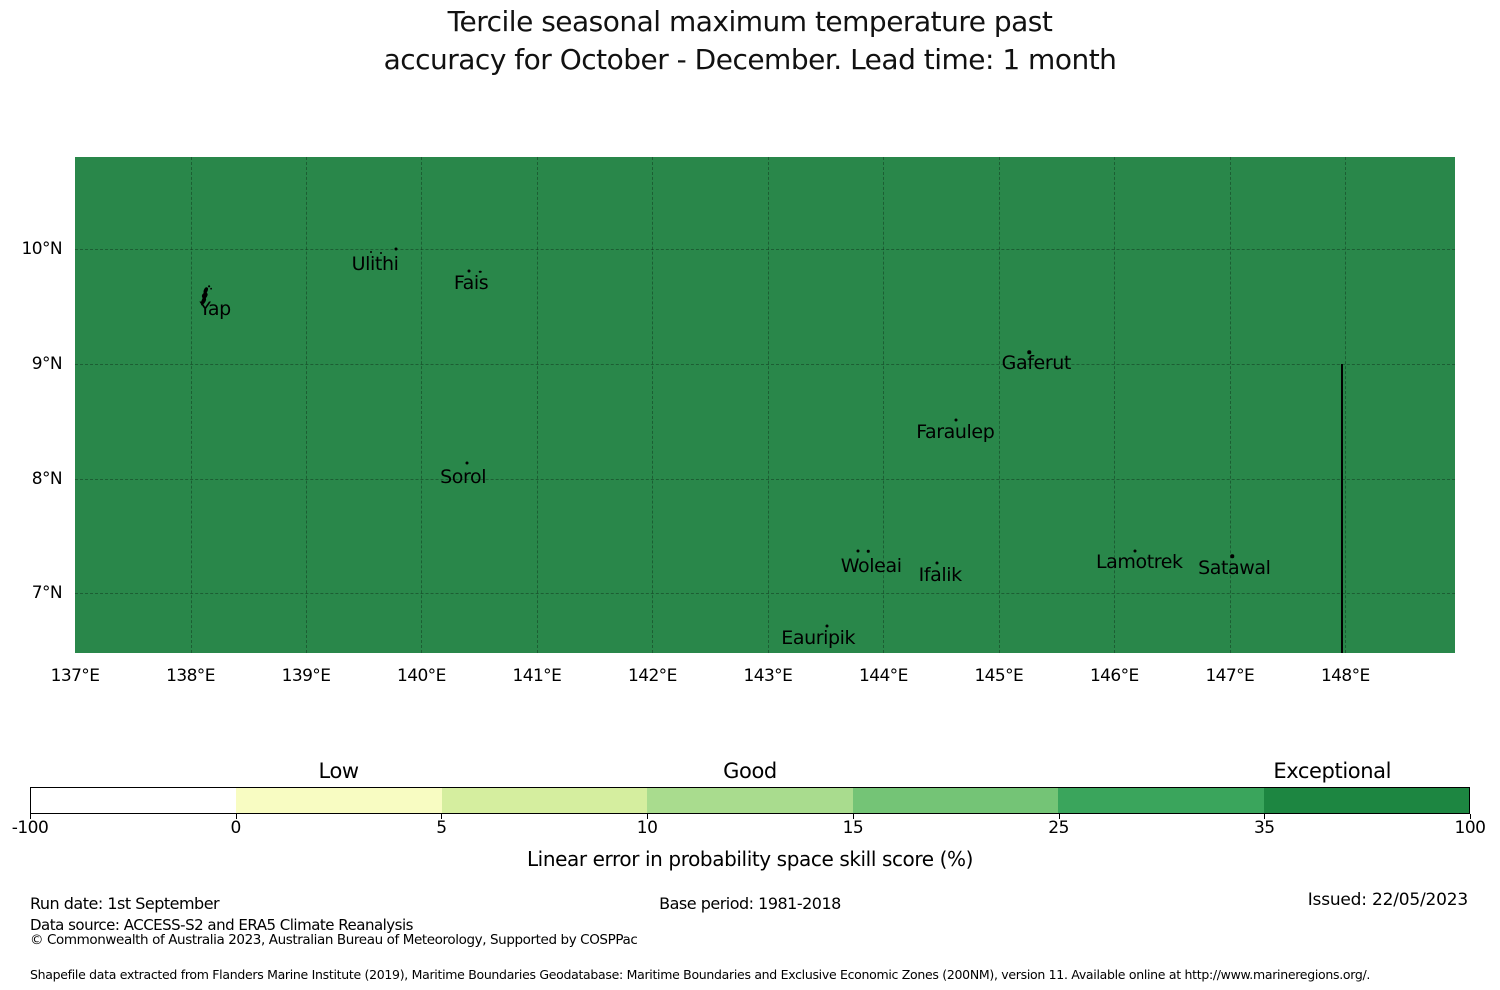  Describe the element at coordinates (236, 828) in the screenshot. I see `colorbar-tick-label: 0` at that location.